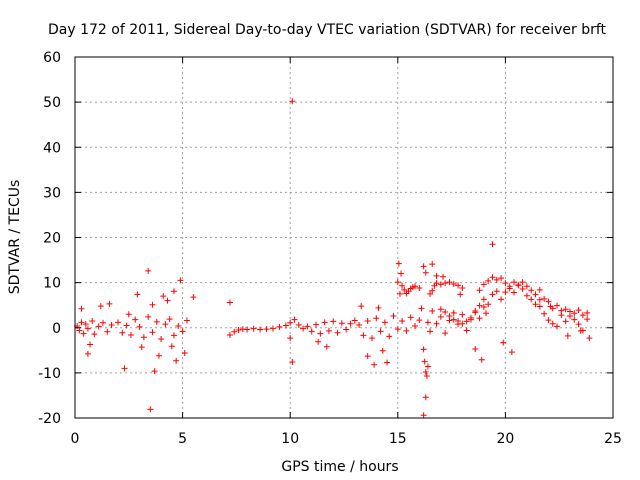 This screenshot has height=480, width=640. What do you see at coordinates (52, 103) in the screenshot?
I see `y-tick-label: 50` at bounding box center [52, 103].